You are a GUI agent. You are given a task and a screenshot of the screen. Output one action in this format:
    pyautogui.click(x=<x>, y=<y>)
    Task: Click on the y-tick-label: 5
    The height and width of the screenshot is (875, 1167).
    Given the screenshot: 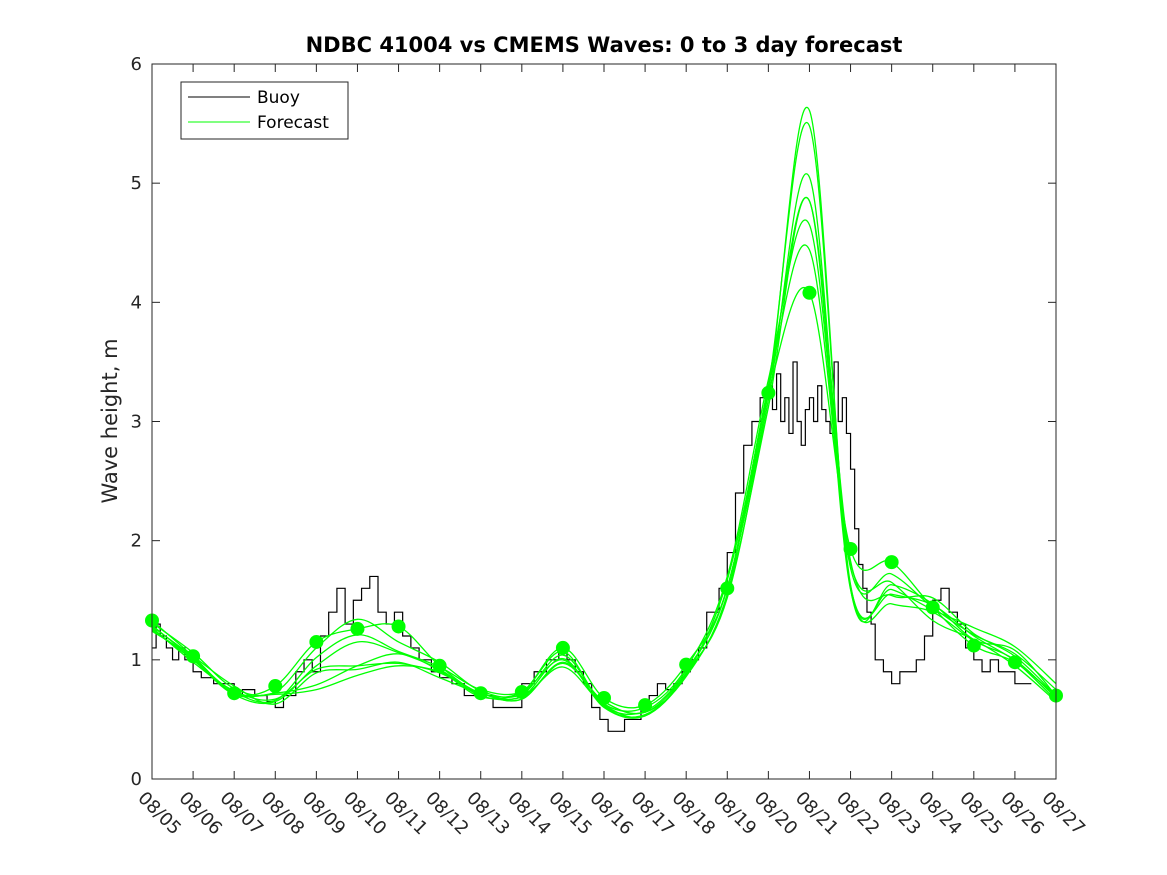 What is the action you would take?
    pyautogui.click(x=136, y=183)
    